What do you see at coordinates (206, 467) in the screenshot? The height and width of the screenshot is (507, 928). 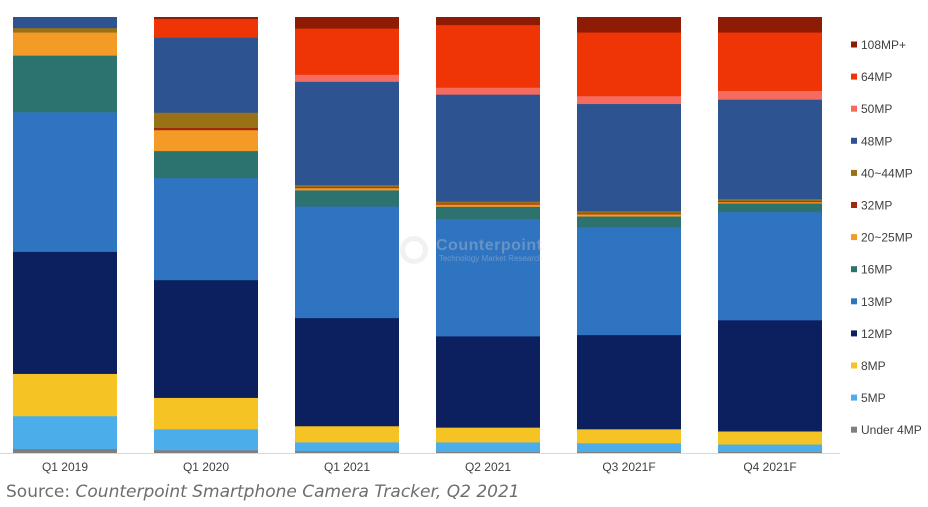 I see `x-tick-label: Q1 2020` at bounding box center [206, 467].